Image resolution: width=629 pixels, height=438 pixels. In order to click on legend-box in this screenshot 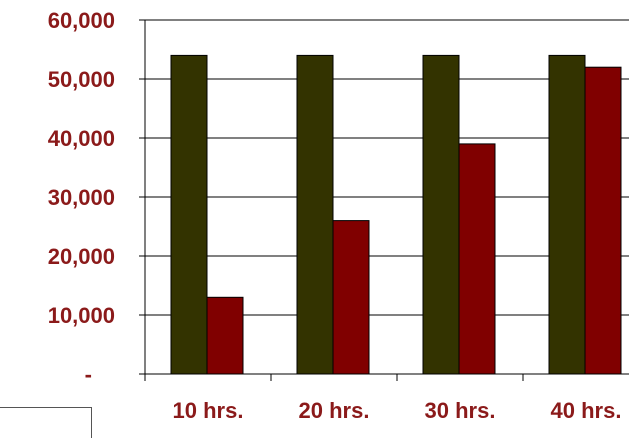, I will do `click(46, 422)`.